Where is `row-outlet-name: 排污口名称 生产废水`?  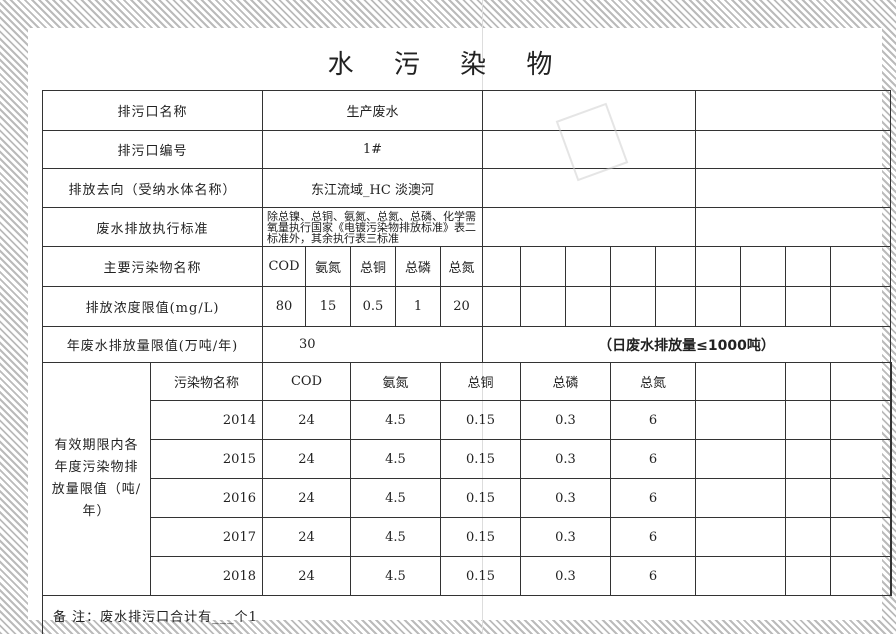 row-outlet-name: 排污口名称 生产废水 is located at coordinates (467, 110).